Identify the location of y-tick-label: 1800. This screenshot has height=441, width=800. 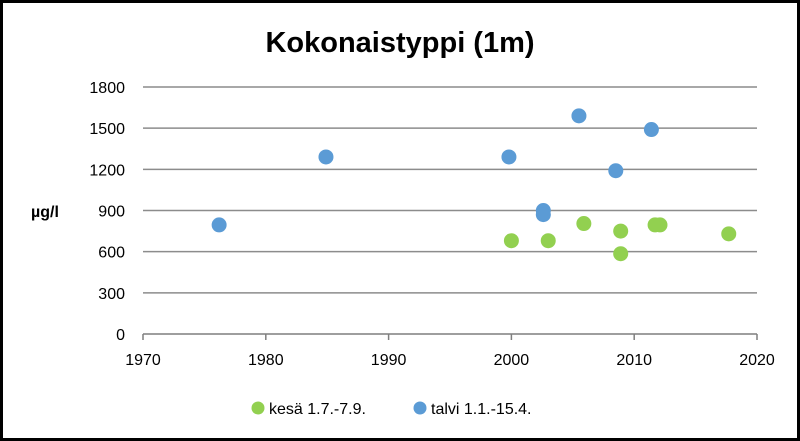
(107, 88).